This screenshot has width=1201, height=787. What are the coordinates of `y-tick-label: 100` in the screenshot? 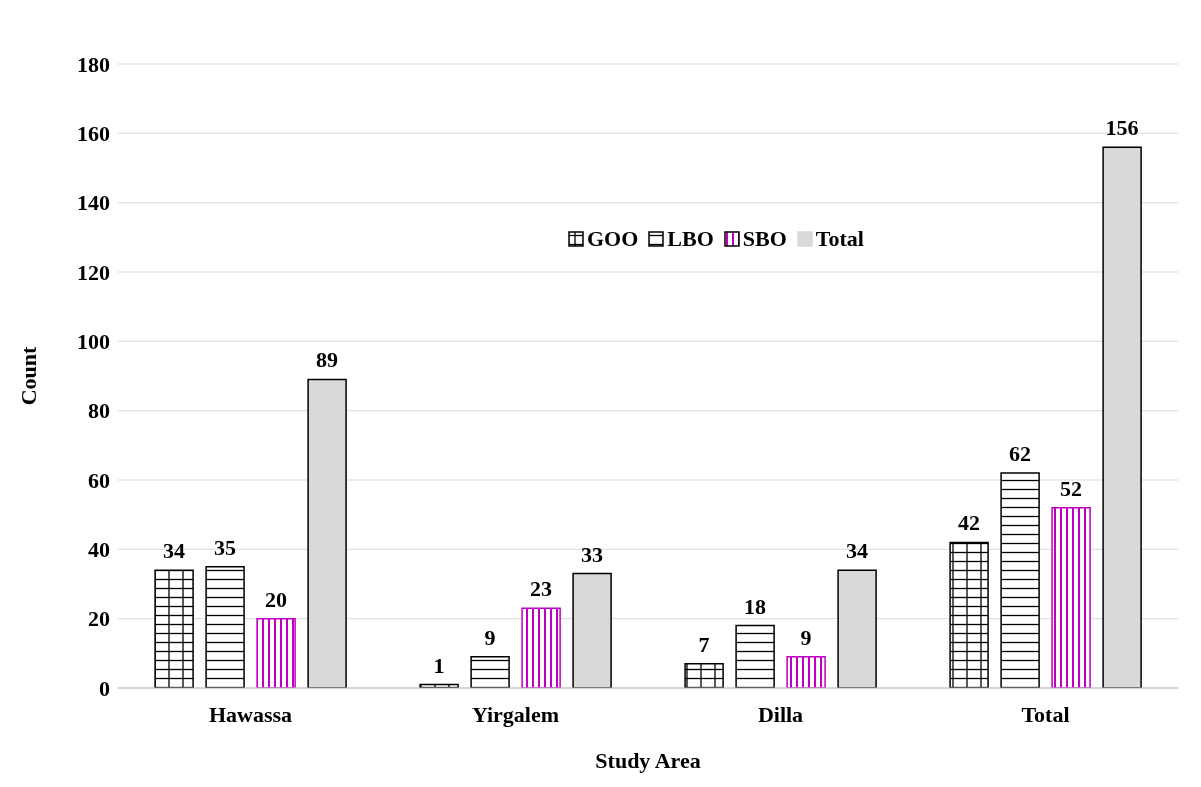 It's located at (93, 342).